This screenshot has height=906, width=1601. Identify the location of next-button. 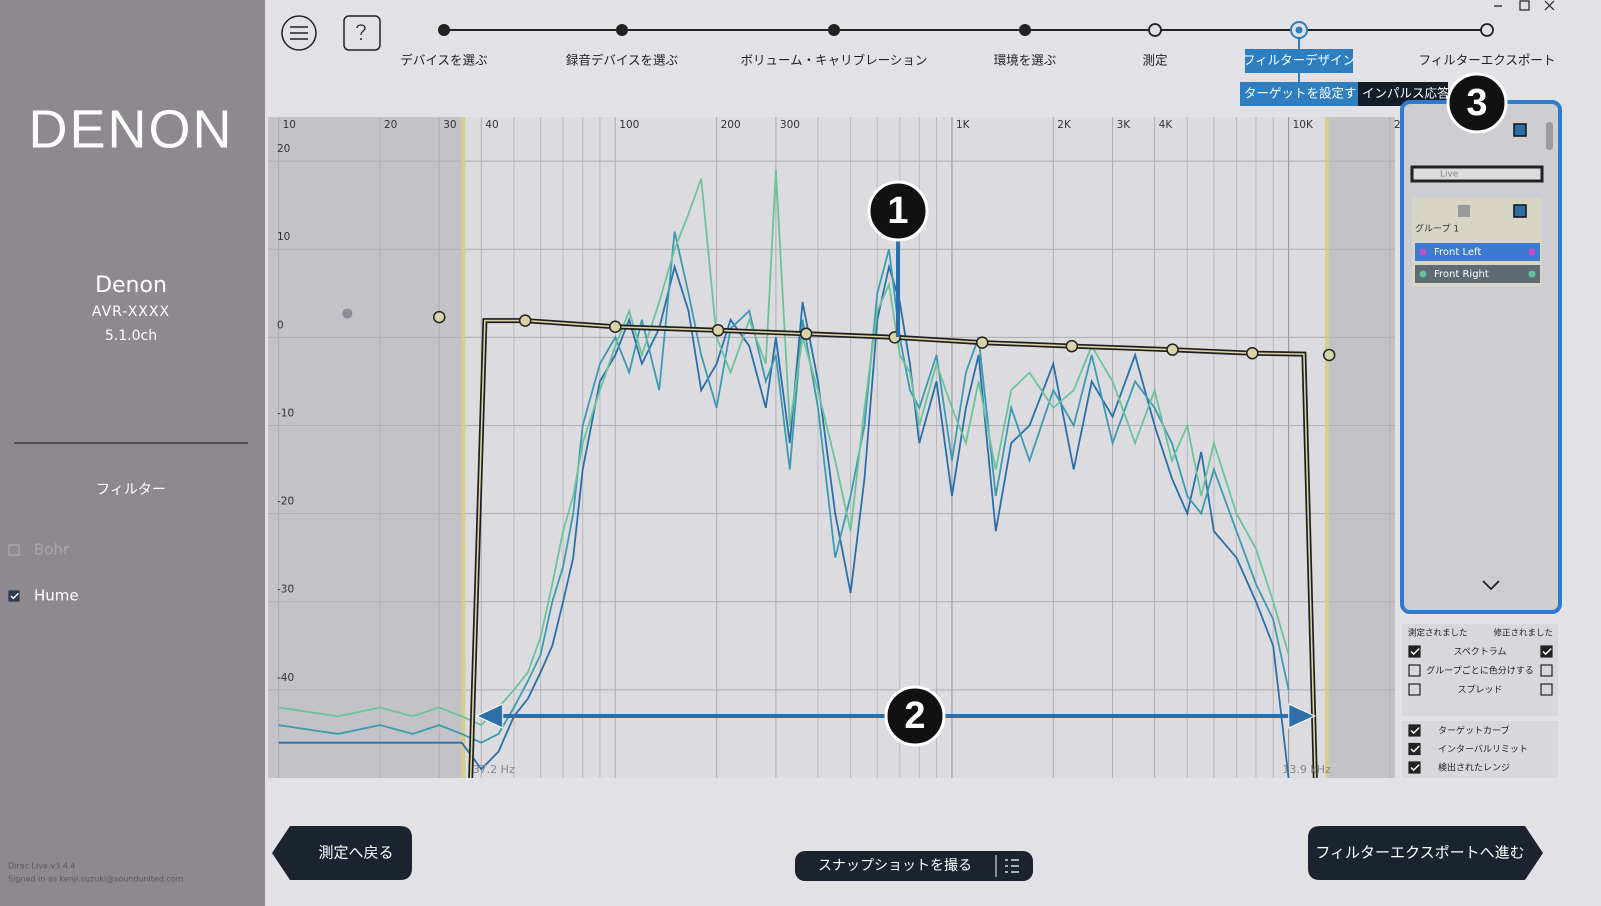
(1425, 853).